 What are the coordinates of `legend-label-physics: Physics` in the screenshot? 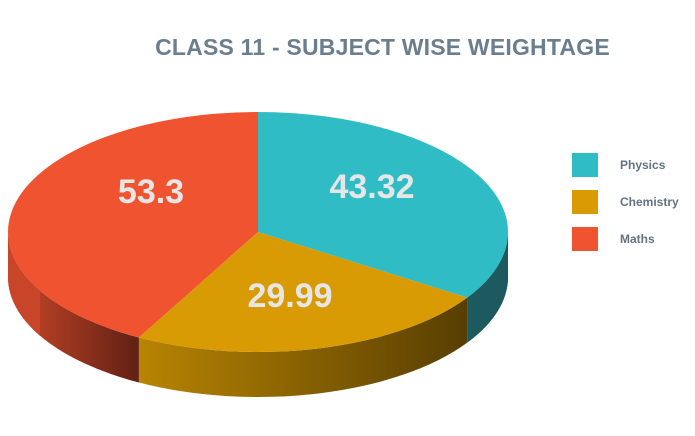 It's located at (643, 164).